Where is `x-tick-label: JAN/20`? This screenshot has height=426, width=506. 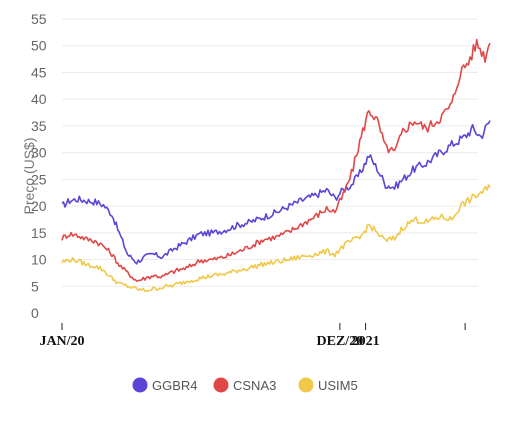 x-tick-label: JAN/20 is located at coordinates (61, 341).